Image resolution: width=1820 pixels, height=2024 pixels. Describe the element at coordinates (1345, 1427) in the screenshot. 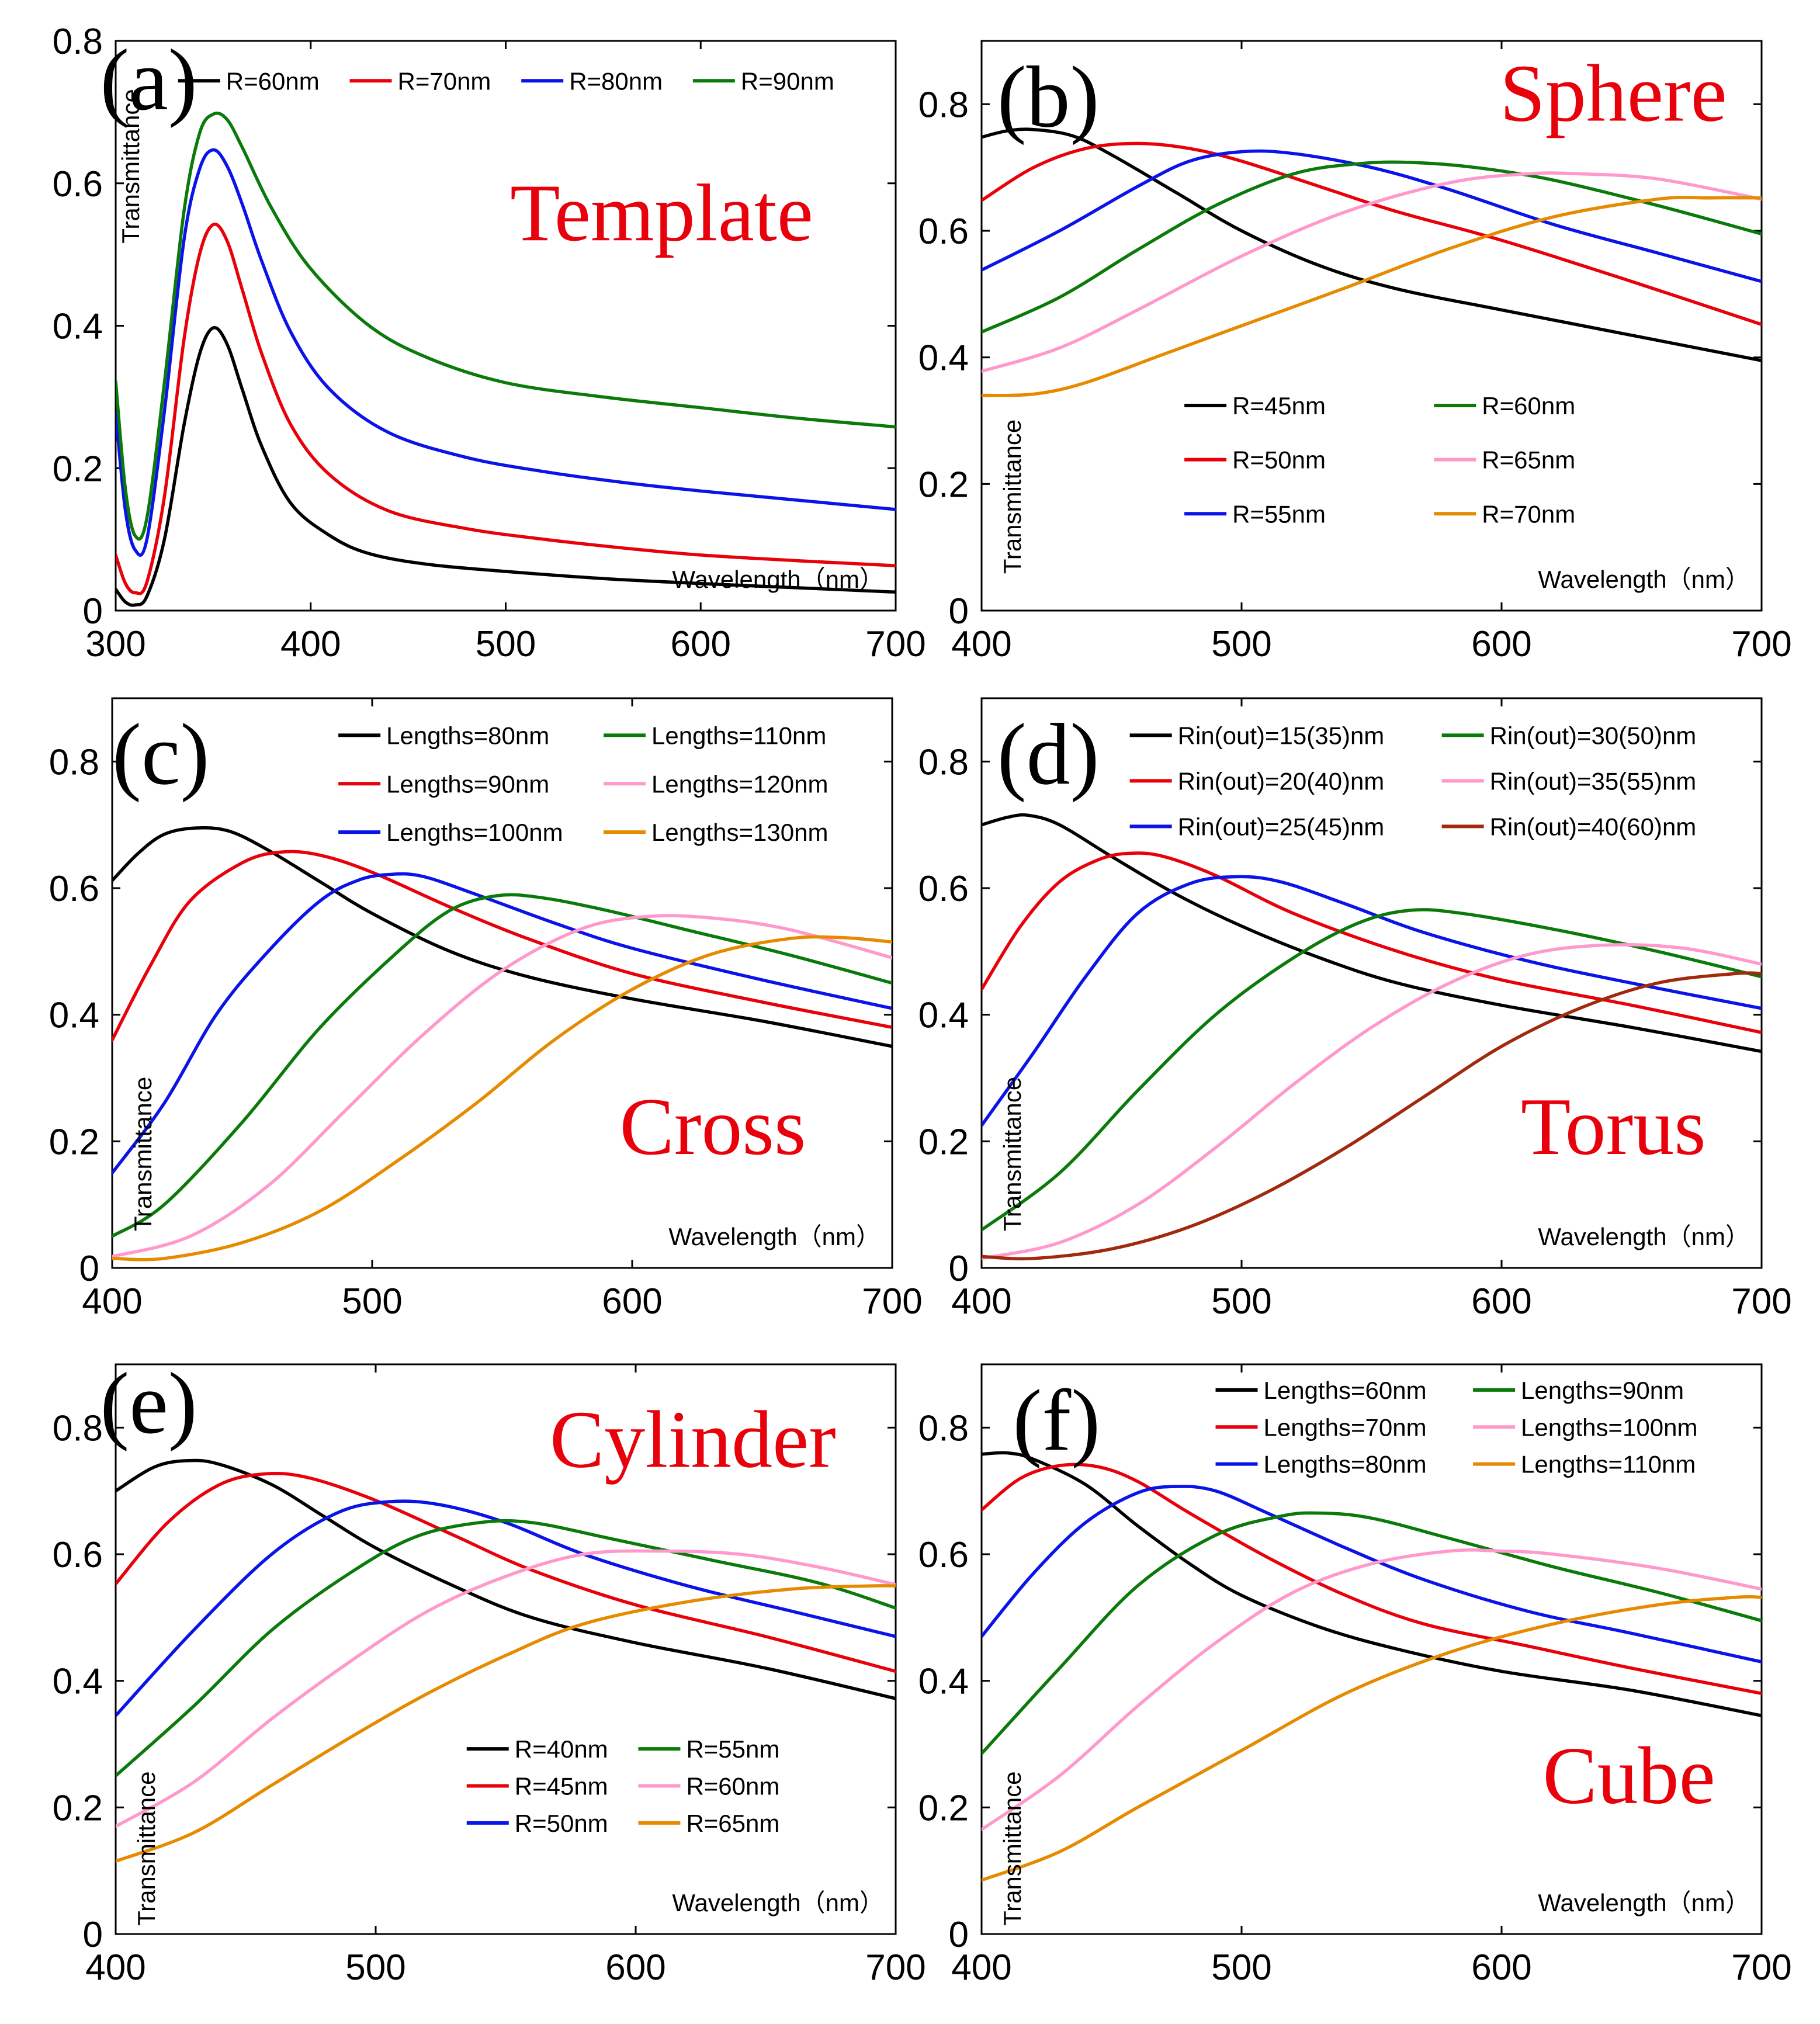

I see `legend-label: Lengths=70nm` at that location.